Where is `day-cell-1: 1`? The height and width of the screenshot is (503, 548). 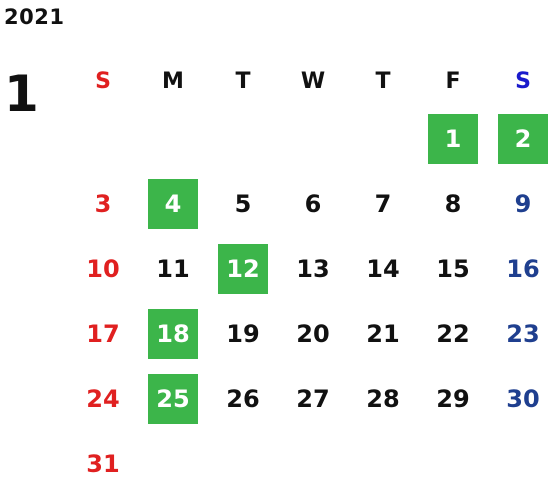 day-cell-1: 1 is located at coordinates (453, 138).